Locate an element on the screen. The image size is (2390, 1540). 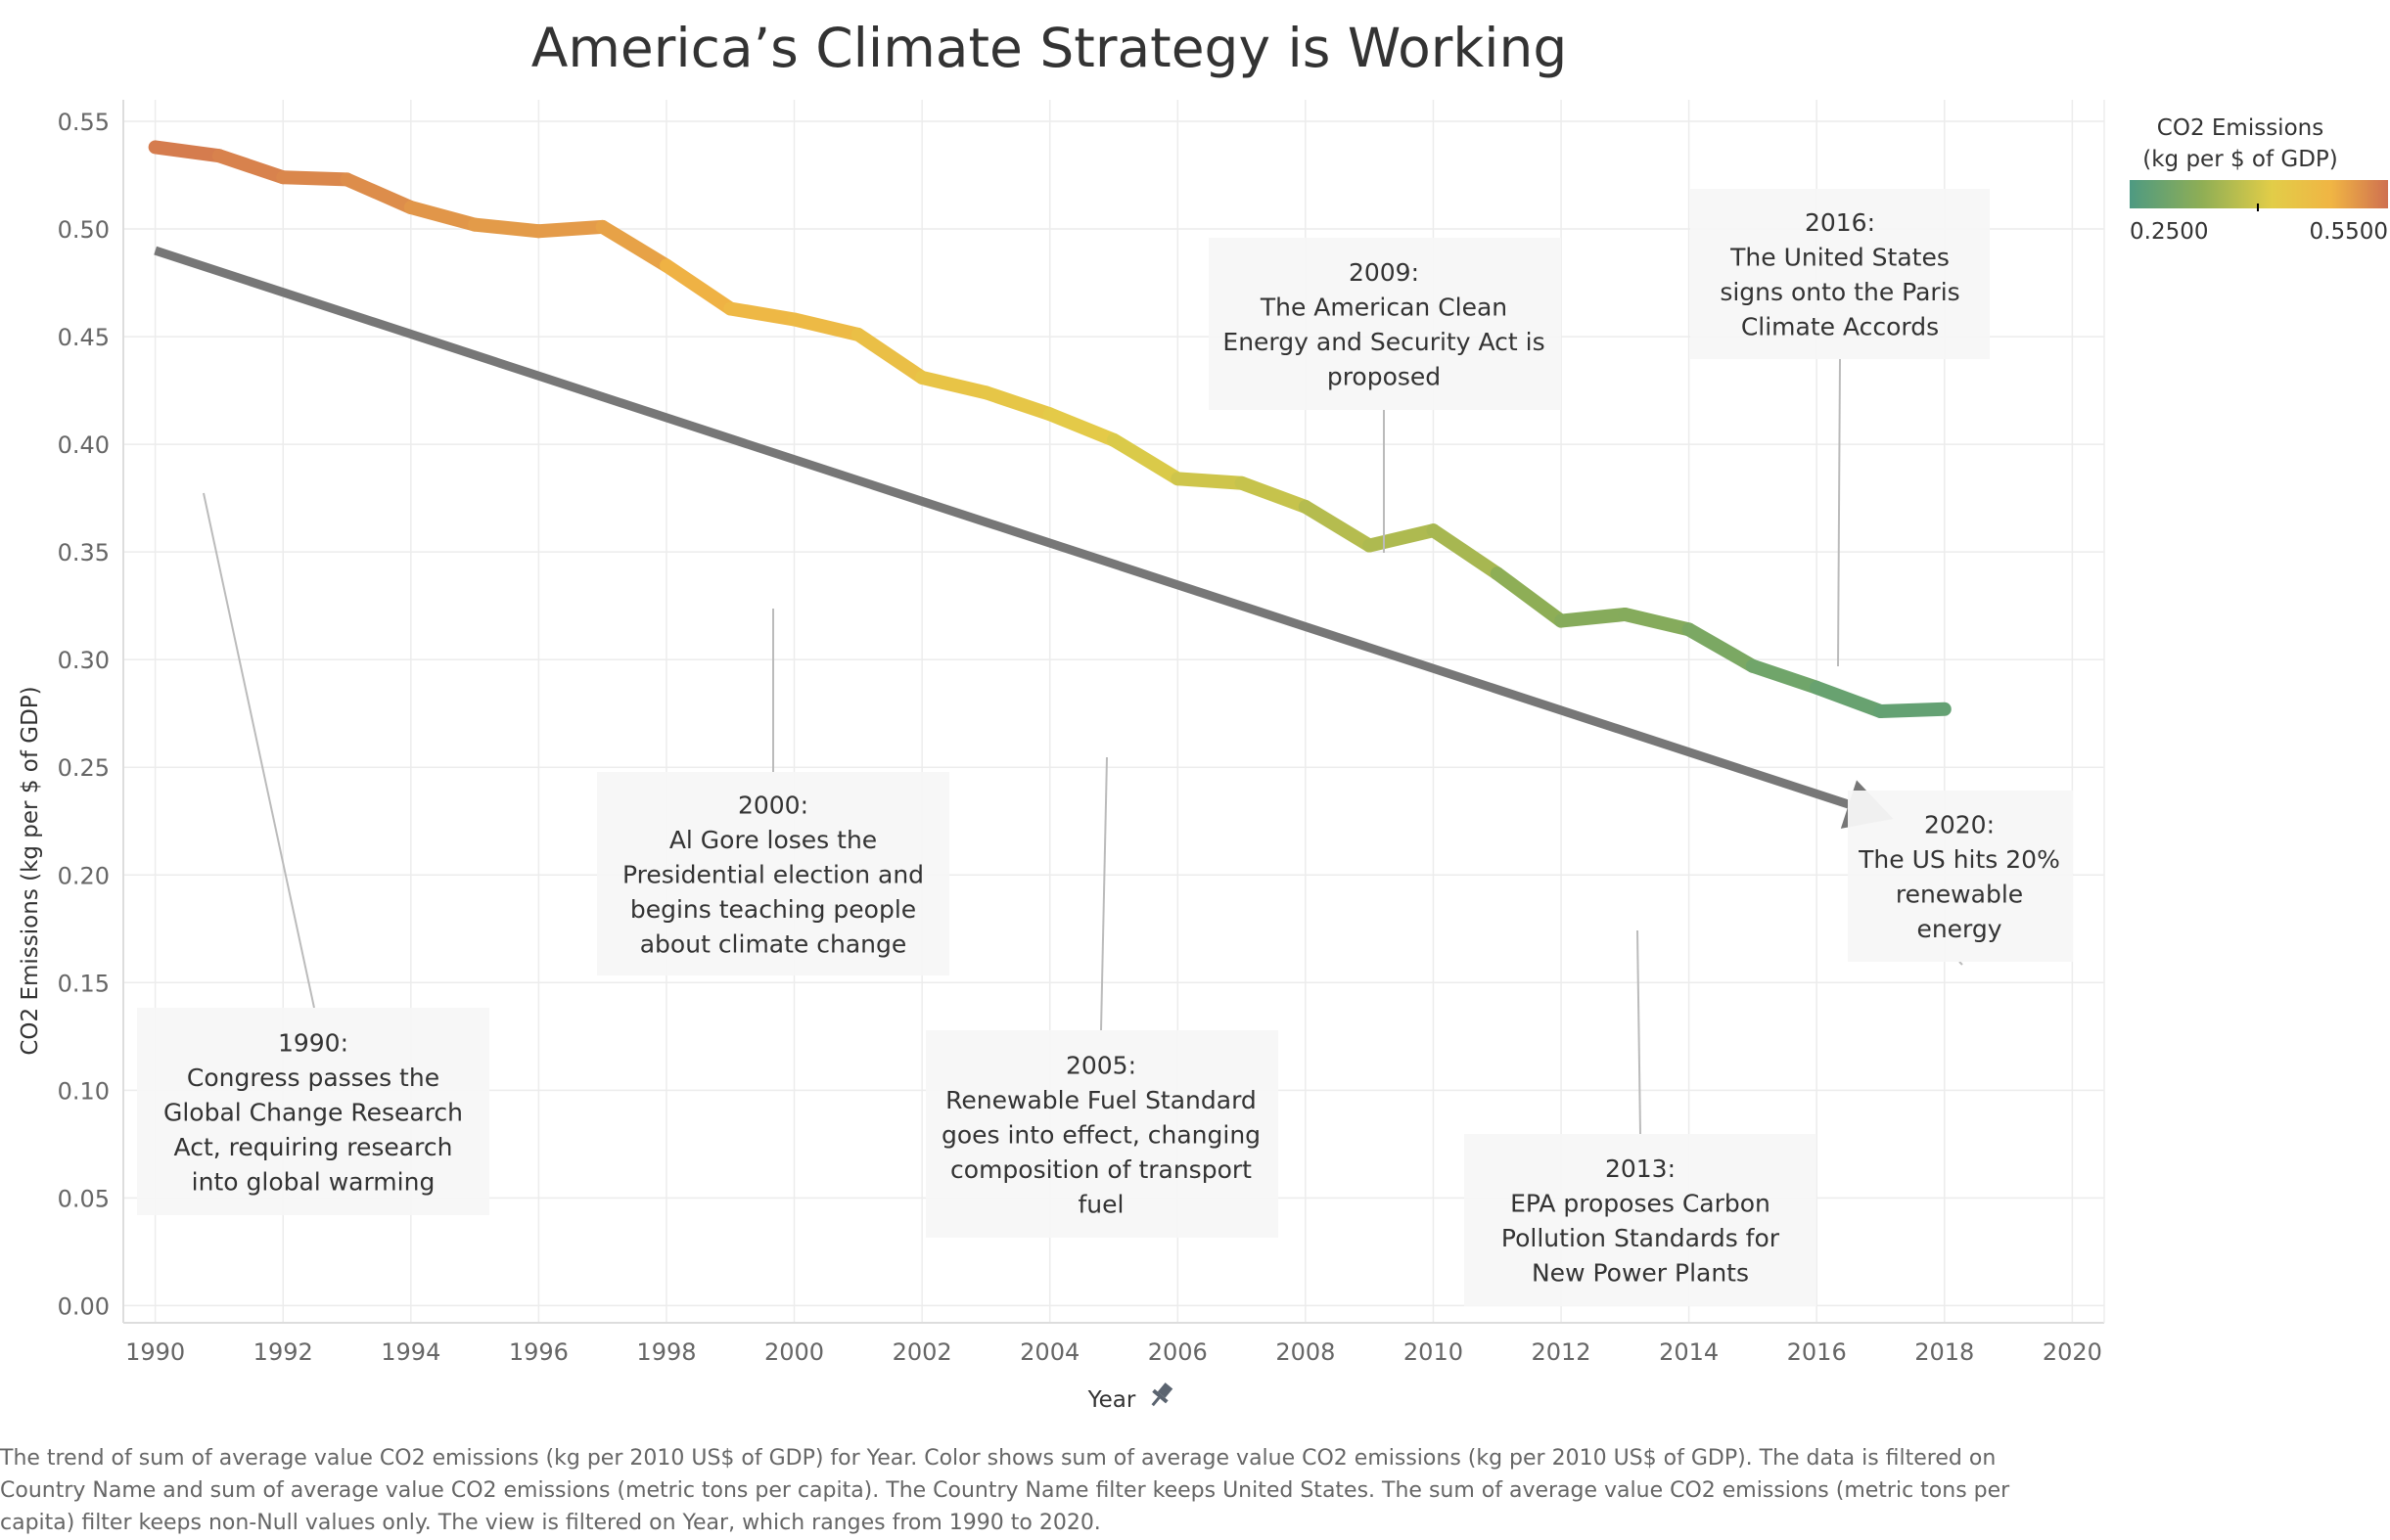
x-tick-label: 1994 is located at coordinates (410, 1352).